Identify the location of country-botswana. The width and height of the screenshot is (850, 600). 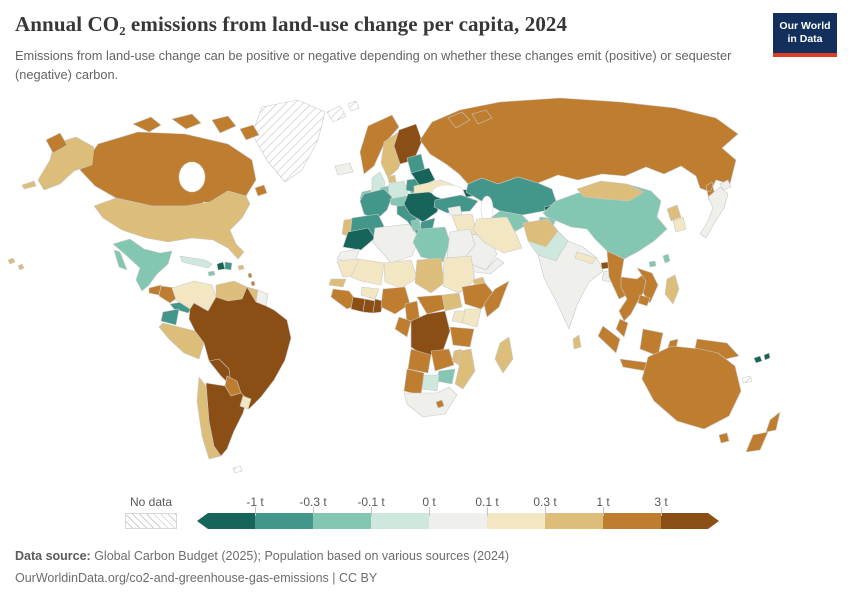
(430, 383).